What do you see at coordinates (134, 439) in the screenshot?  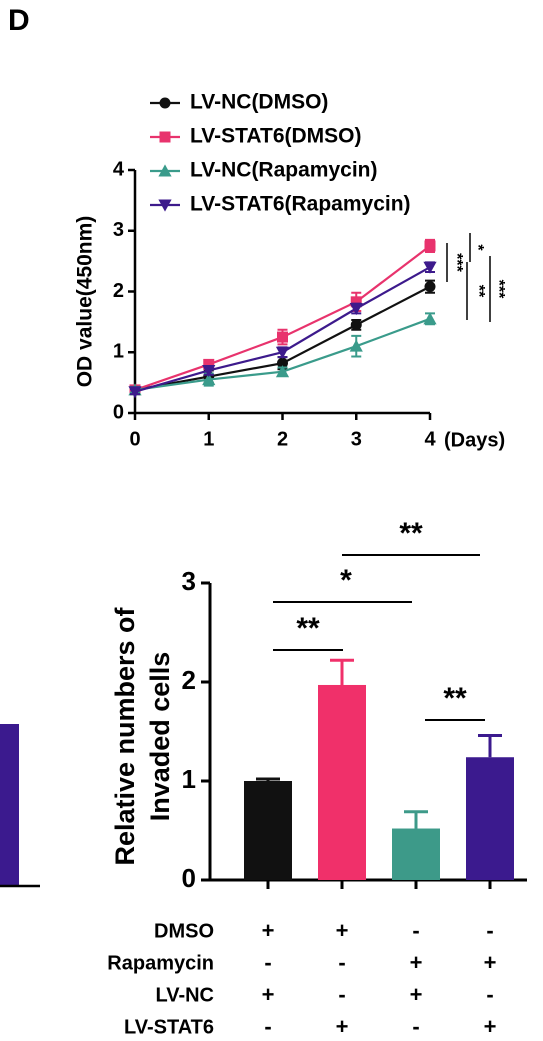 I see `x-tick-label: 0` at bounding box center [134, 439].